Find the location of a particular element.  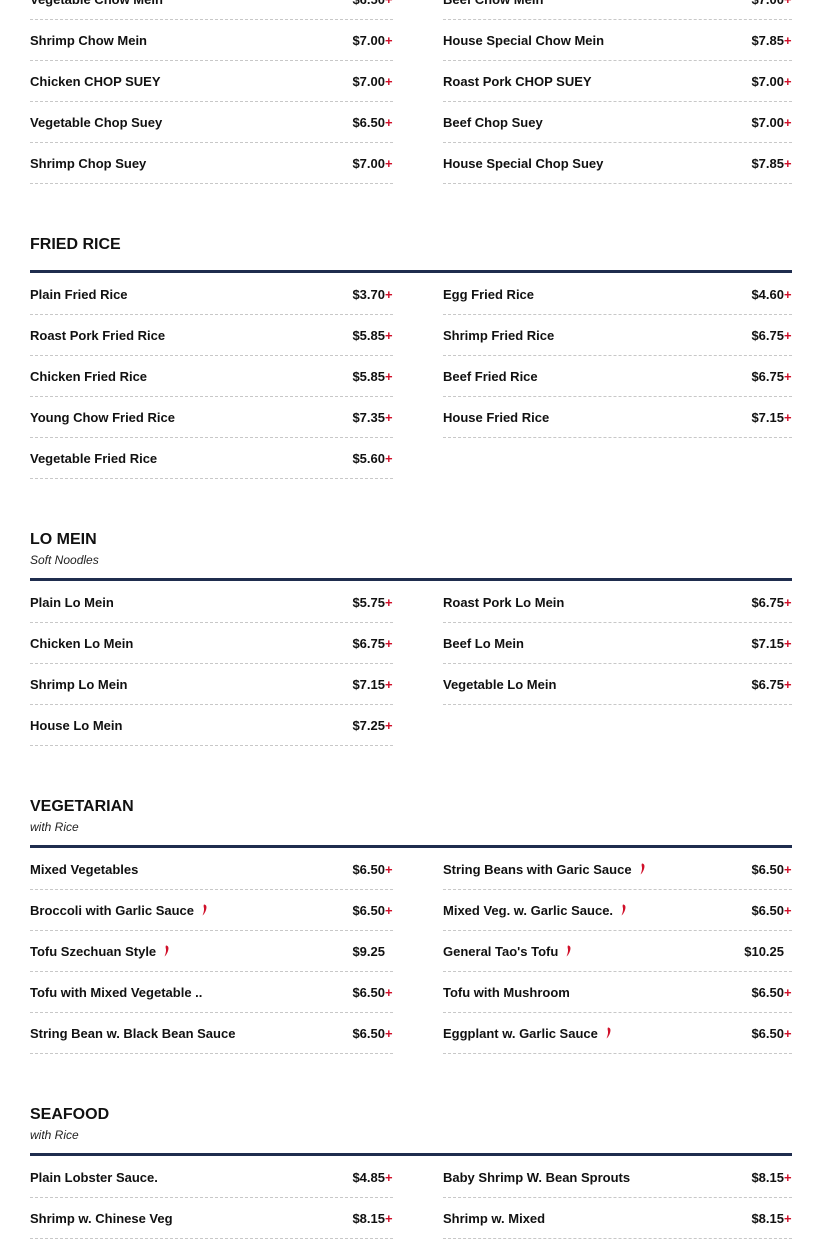

menu-item: Chicken Lo Mein $6.75+ is located at coordinates (211, 643).